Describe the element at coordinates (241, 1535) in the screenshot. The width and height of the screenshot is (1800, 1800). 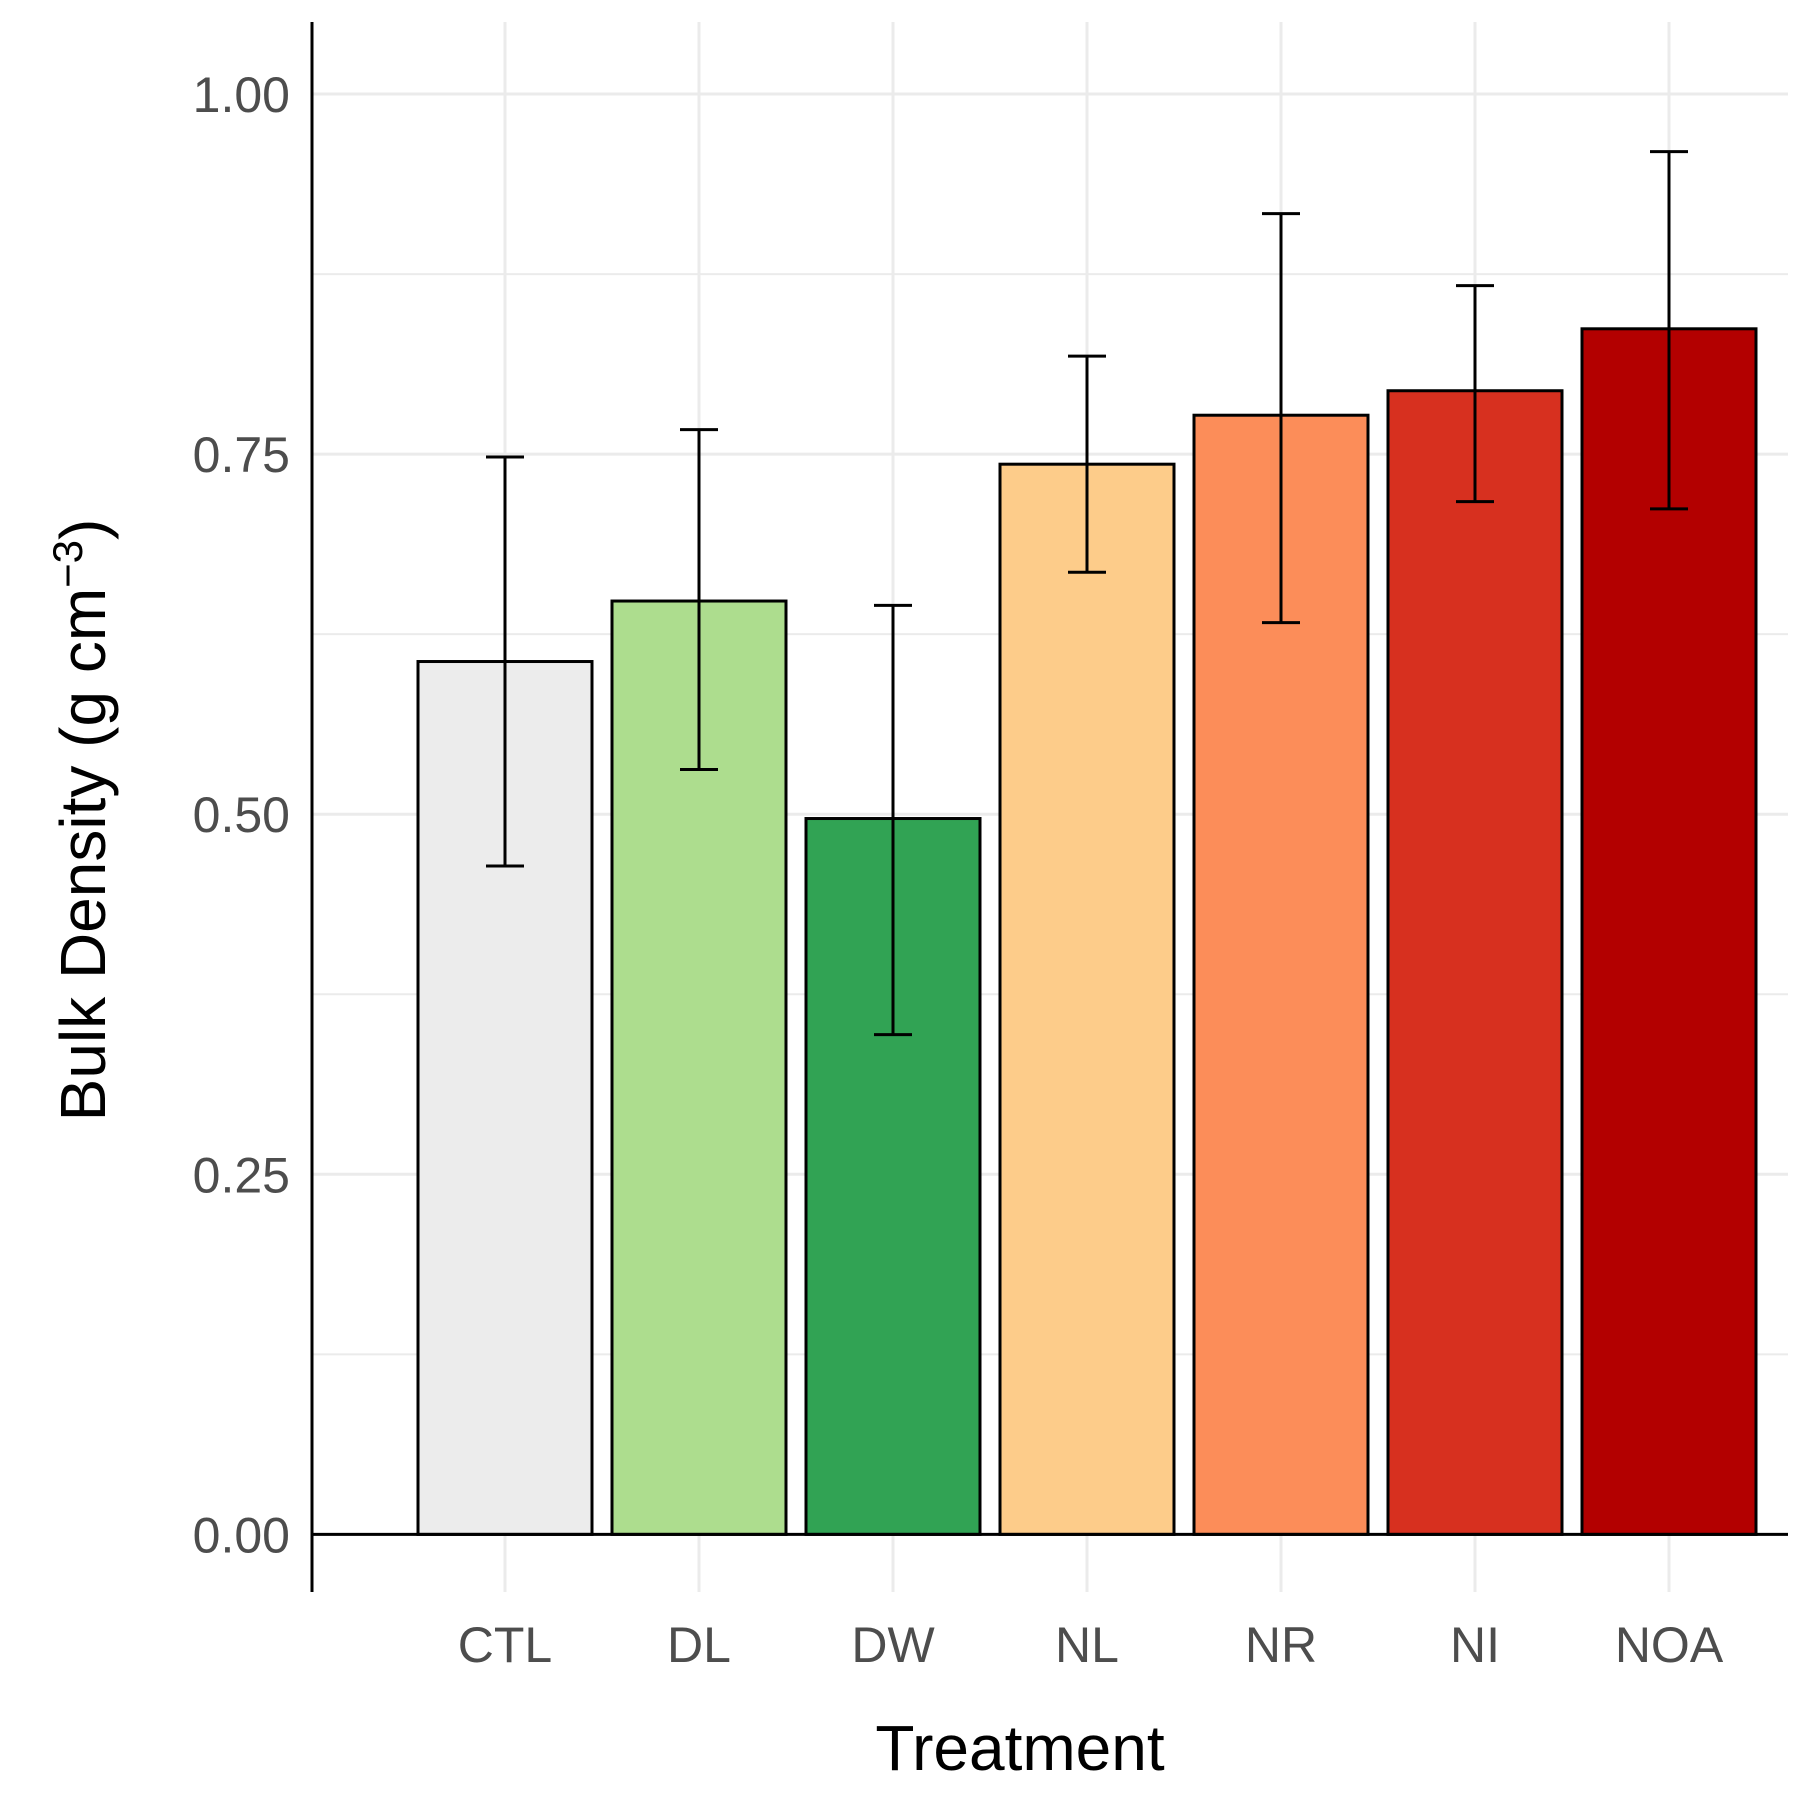
I see `y-tick-label: 0.00` at that location.